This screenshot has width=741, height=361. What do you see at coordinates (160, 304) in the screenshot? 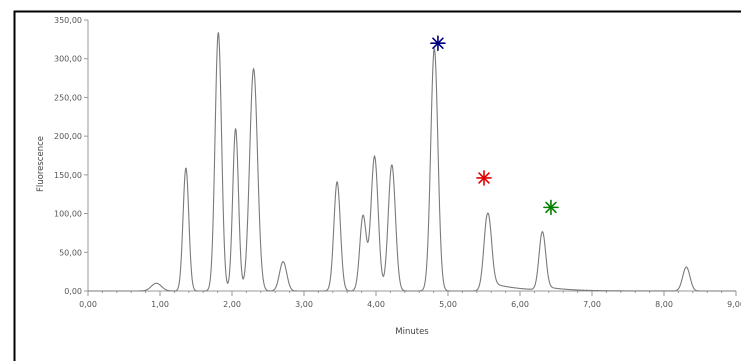
I see `x-tick-label: 1,00` at bounding box center [160, 304].